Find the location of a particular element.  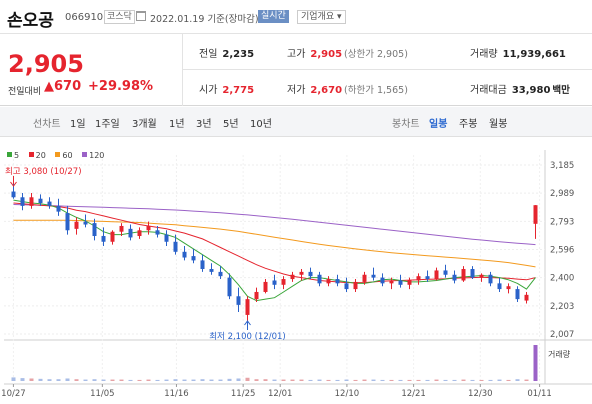

x-tick-label: 12/21 is located at coordinates (413, 394).